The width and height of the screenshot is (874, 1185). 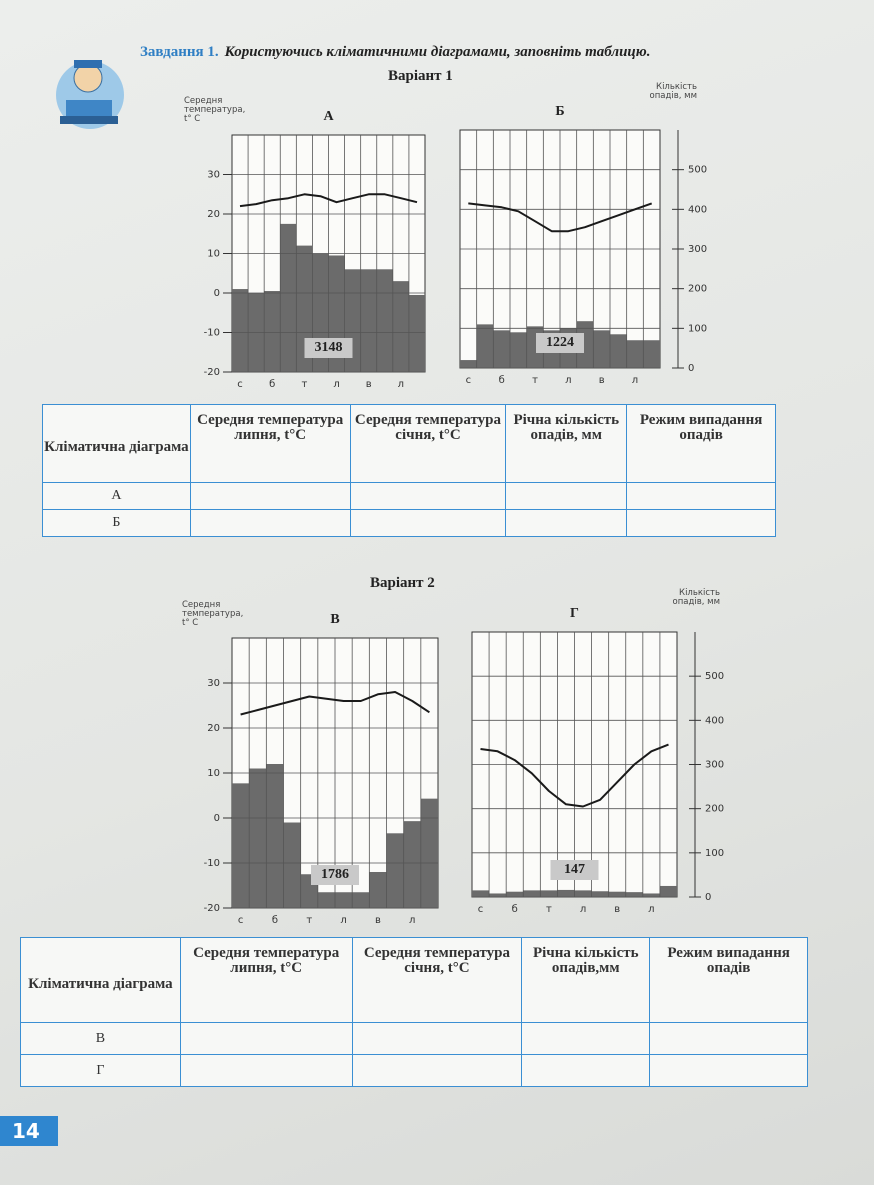 I want to click on chart-title: Б, so click(x=559, y=111).